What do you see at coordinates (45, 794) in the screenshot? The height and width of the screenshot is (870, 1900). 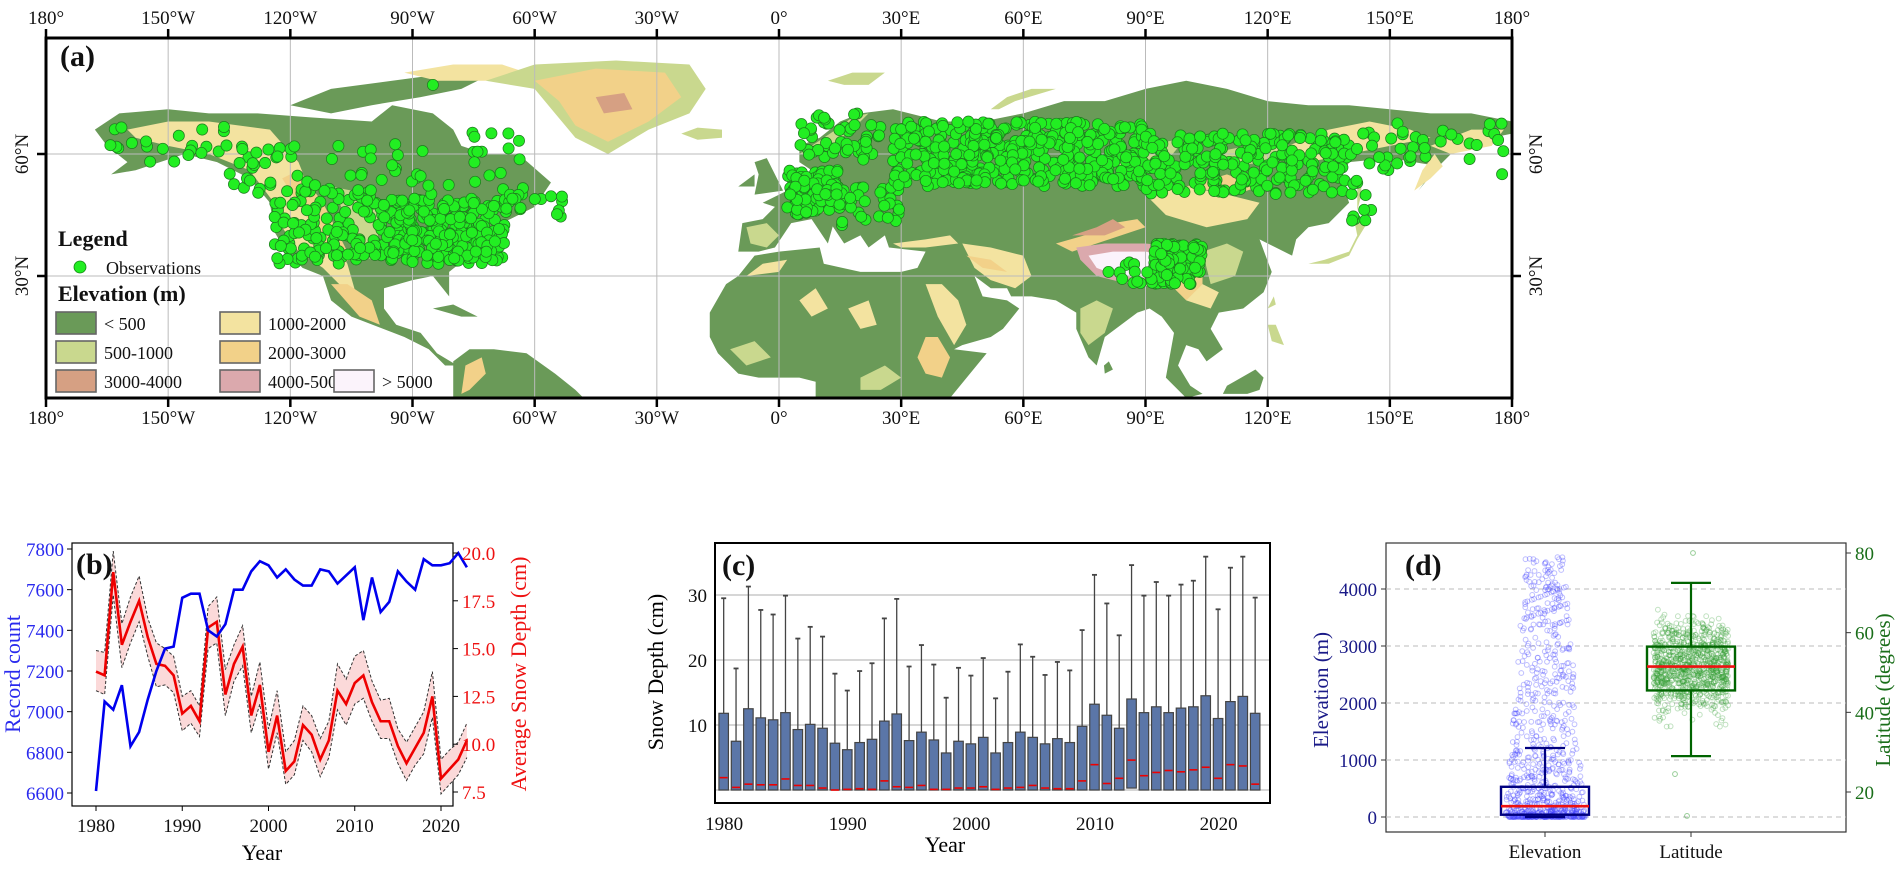 I see `panel-b-ytick-left: 6600` at bounding box center [45, 794].